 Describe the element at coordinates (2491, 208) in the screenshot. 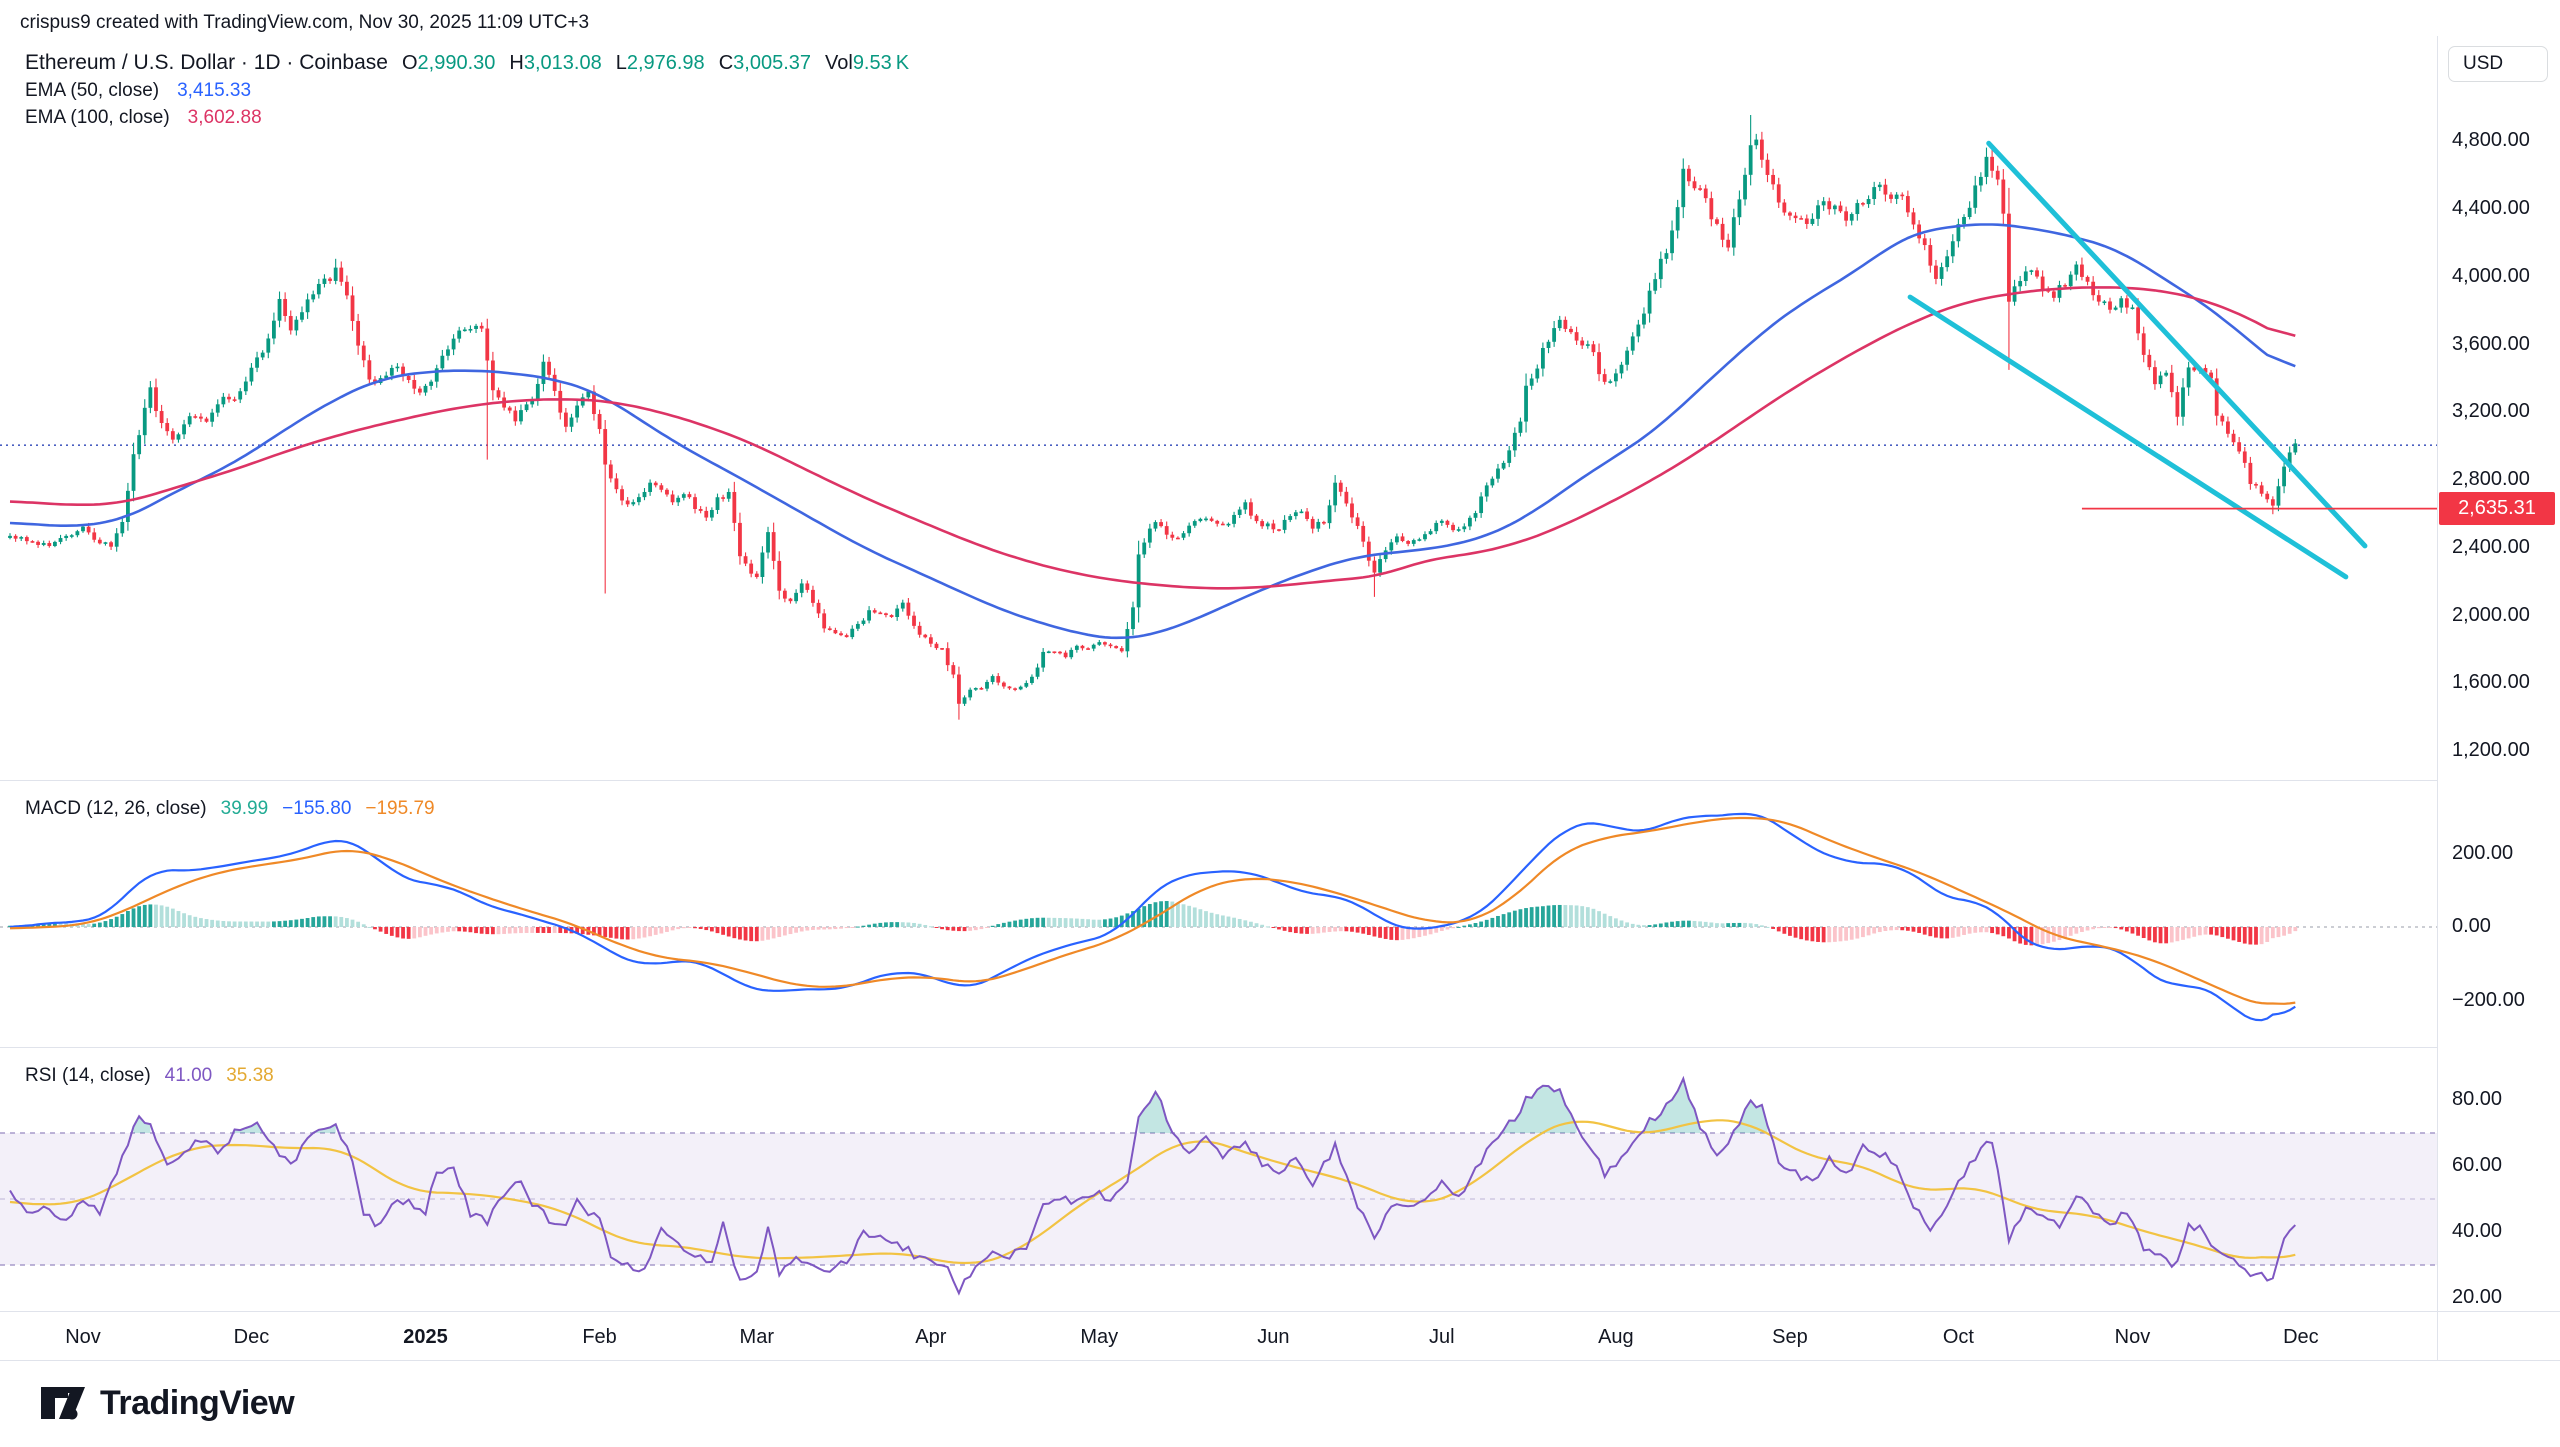

I see `price-tick-label: 4,400.00` at that location.